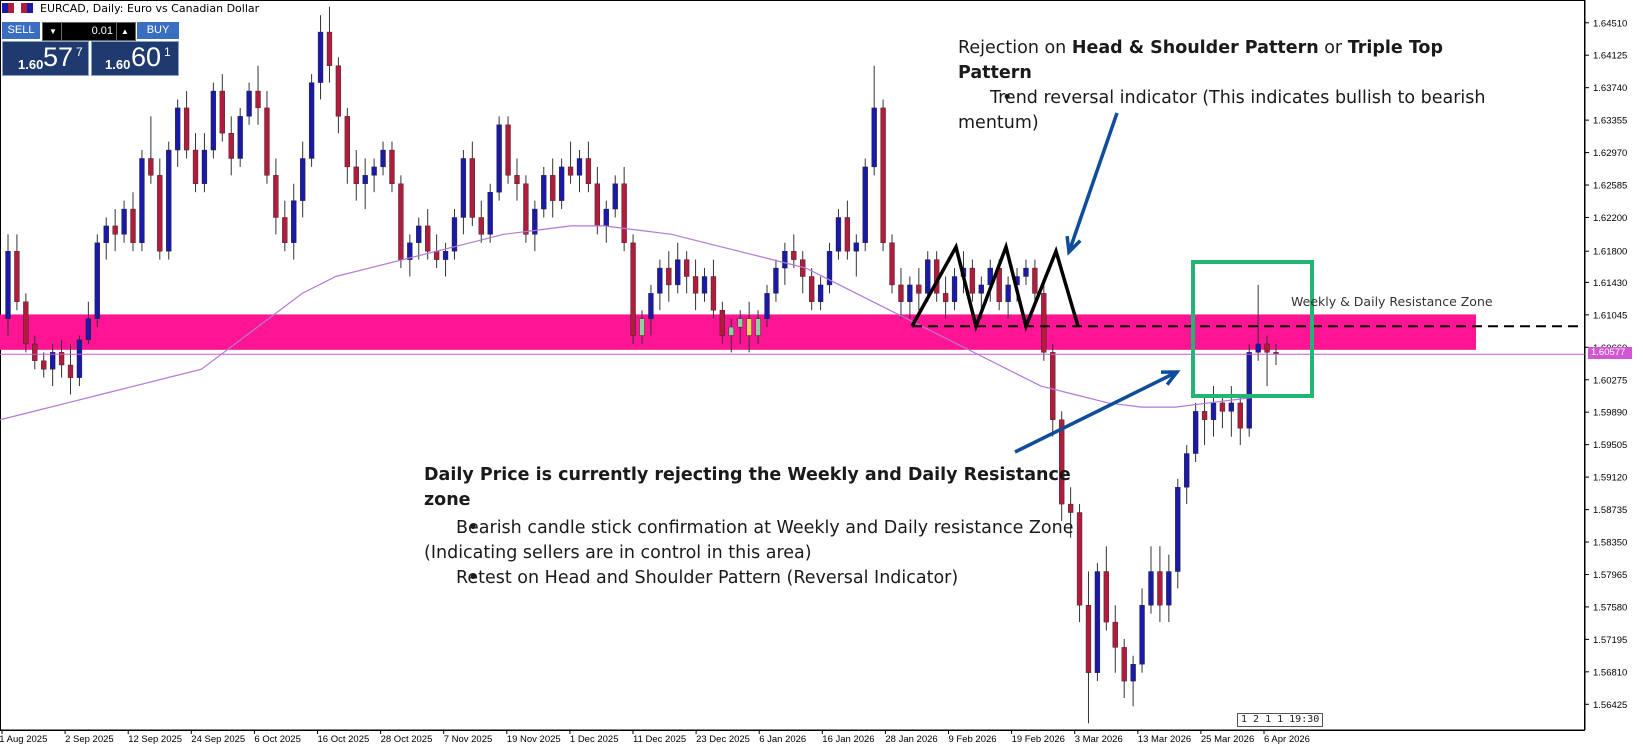 This screenshot has height=751, width=1643. I want to click on sell-button: SELL, so click(21, 30).